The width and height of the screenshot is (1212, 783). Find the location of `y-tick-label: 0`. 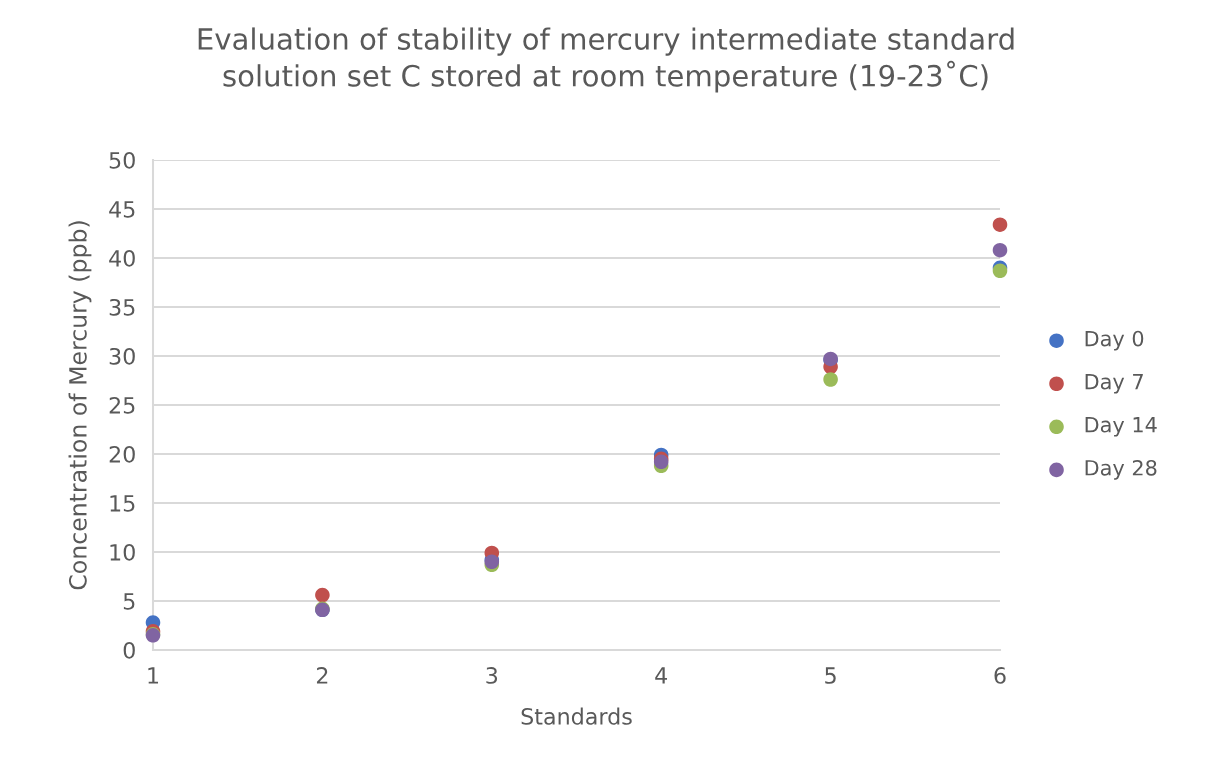

y-tick-label: 0 is located at coordinates (129, 650).